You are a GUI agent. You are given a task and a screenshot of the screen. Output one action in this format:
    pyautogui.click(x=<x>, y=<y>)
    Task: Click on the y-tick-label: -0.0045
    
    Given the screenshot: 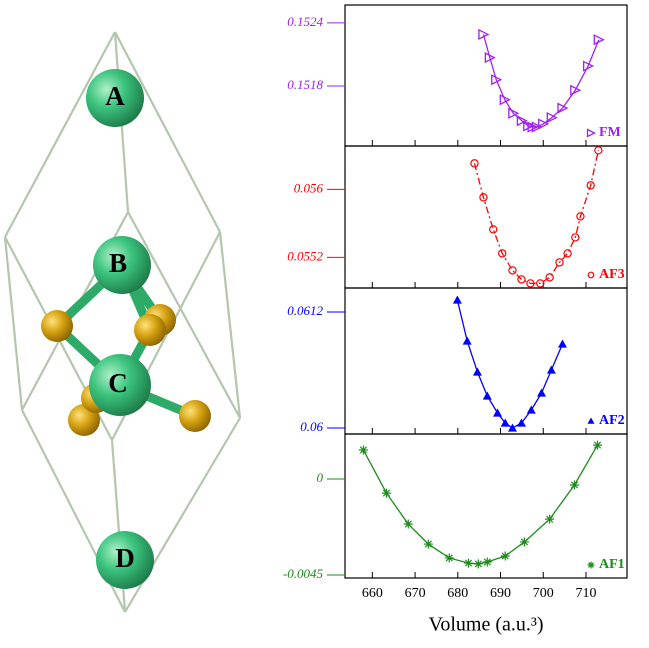 What is the action you would take?
    pyautogui.click(x=303, y=573)
    